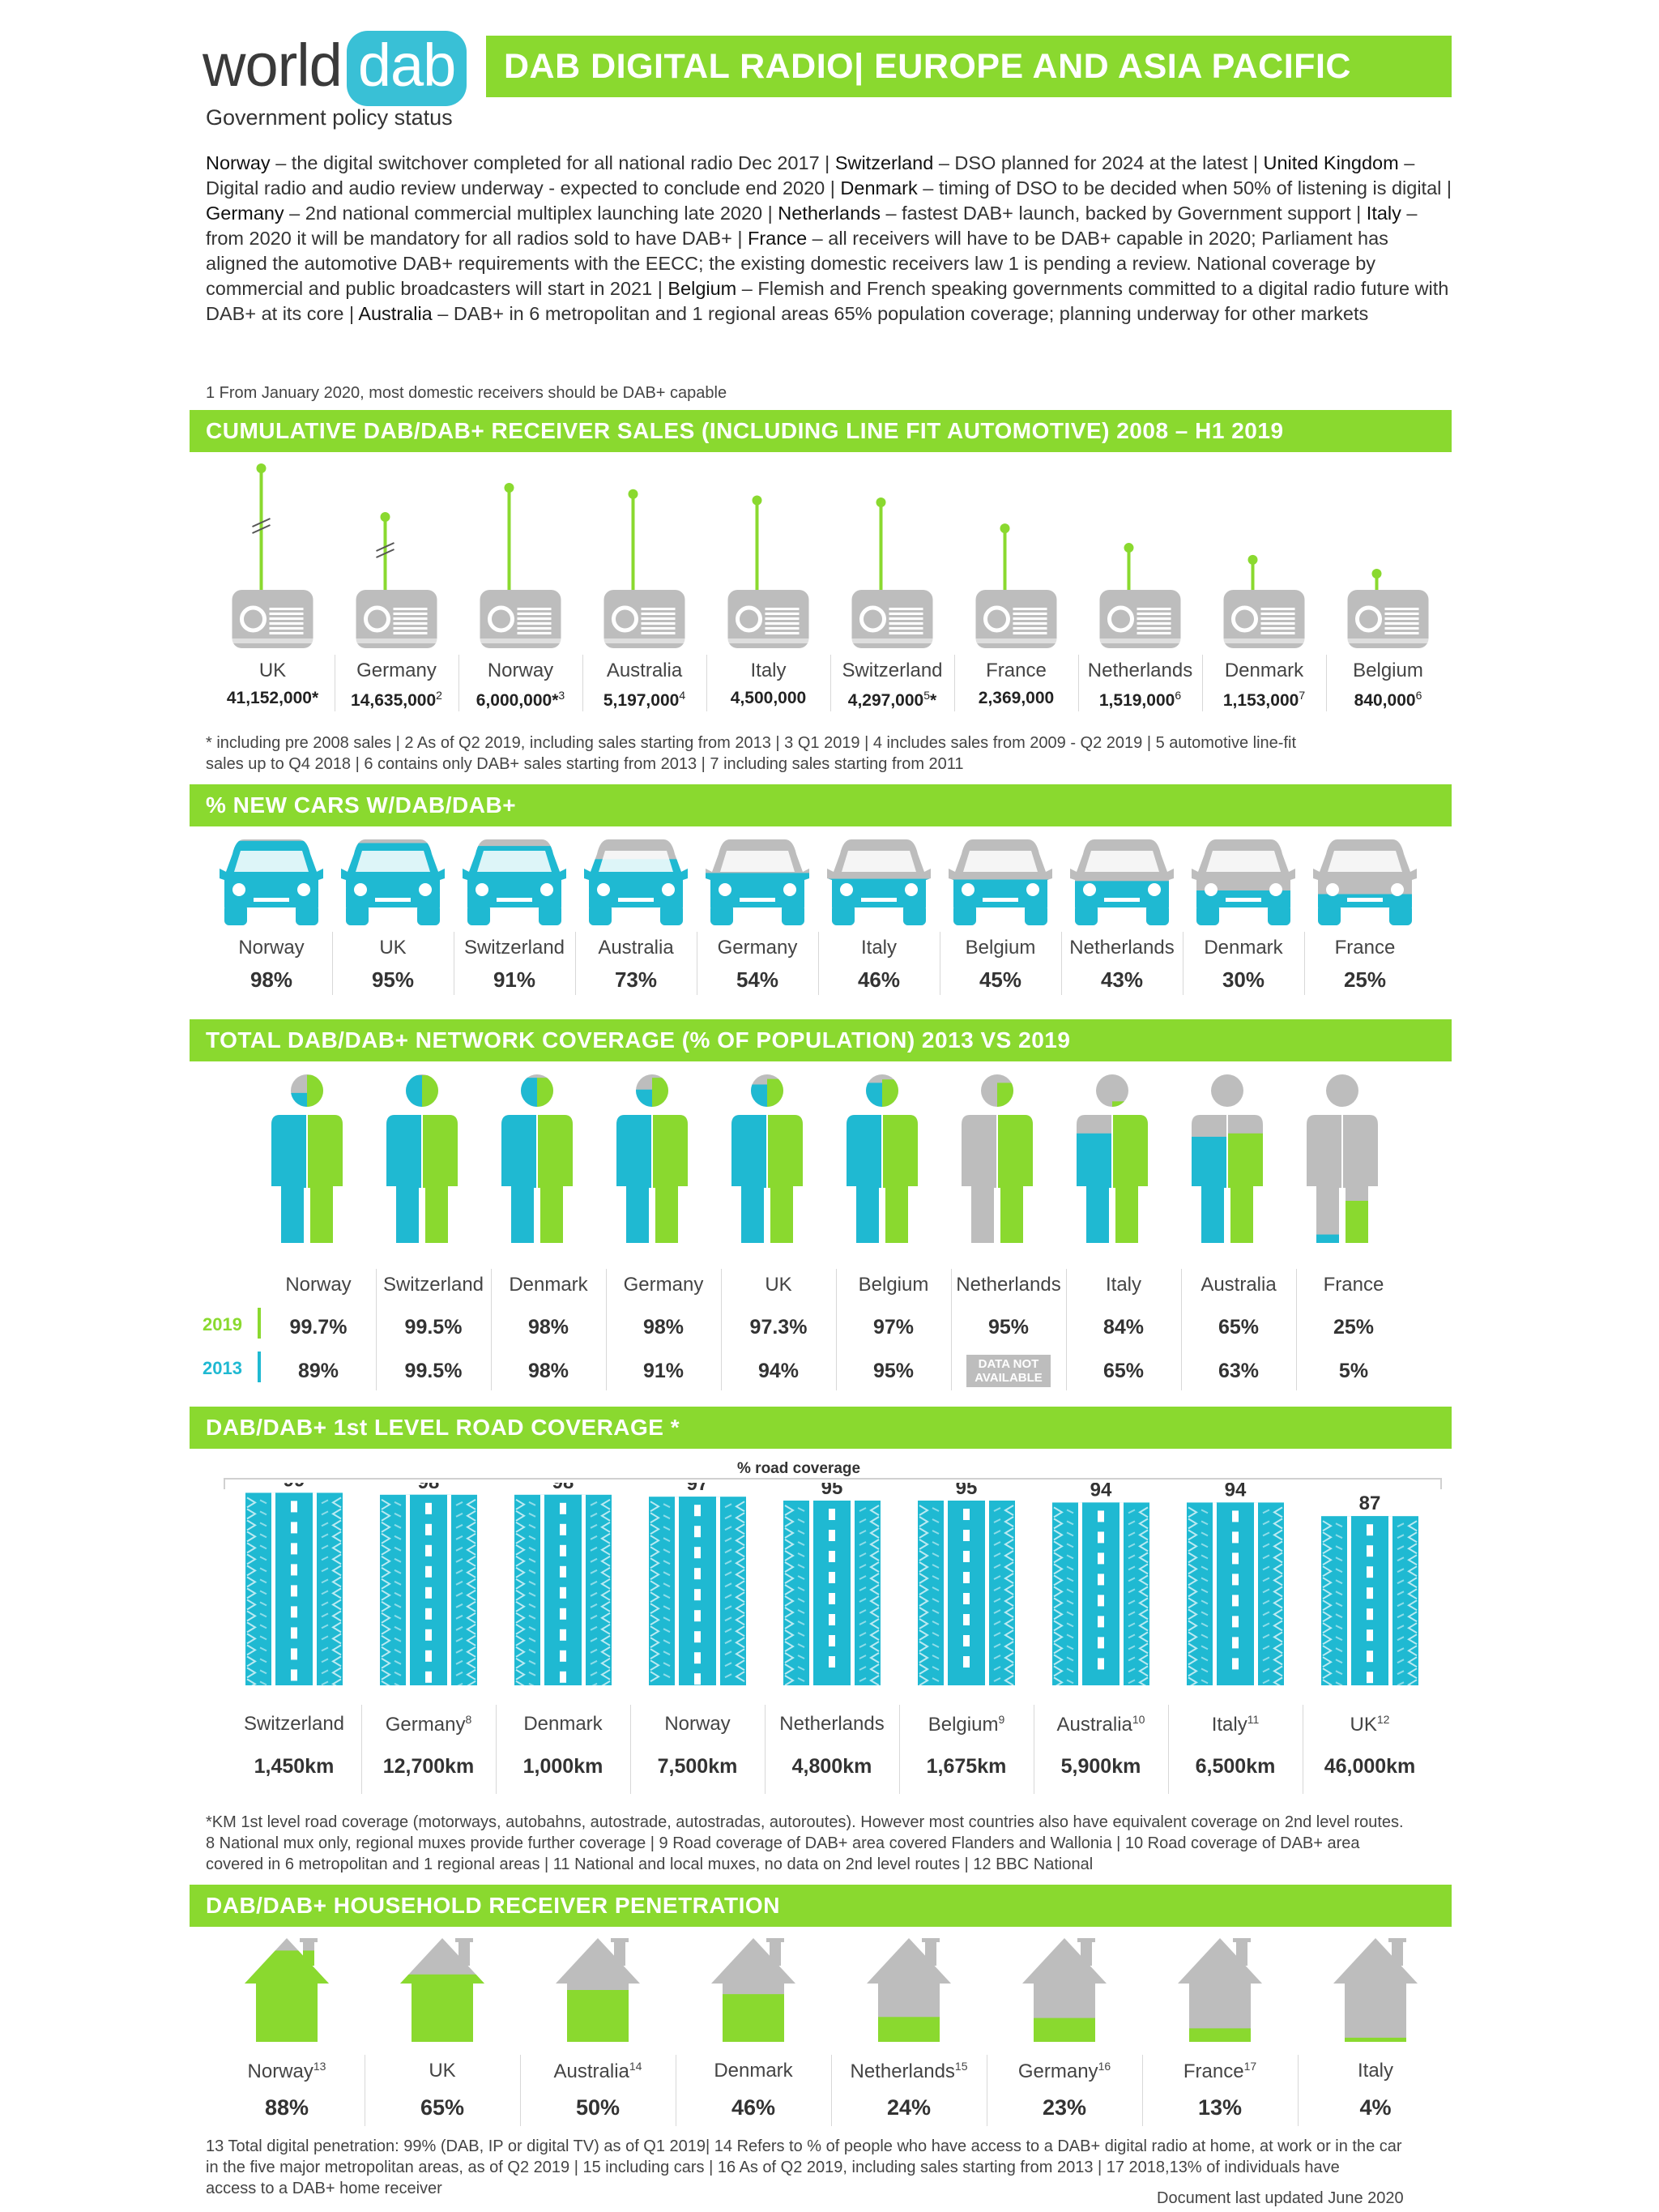 The width and height of the screenshot is (1659, 2212). What do you see at coordinates (1123, 1327) in the screenshot?
I see `coverage-2019-value: 84%` at bounding box center [1123, 1327].